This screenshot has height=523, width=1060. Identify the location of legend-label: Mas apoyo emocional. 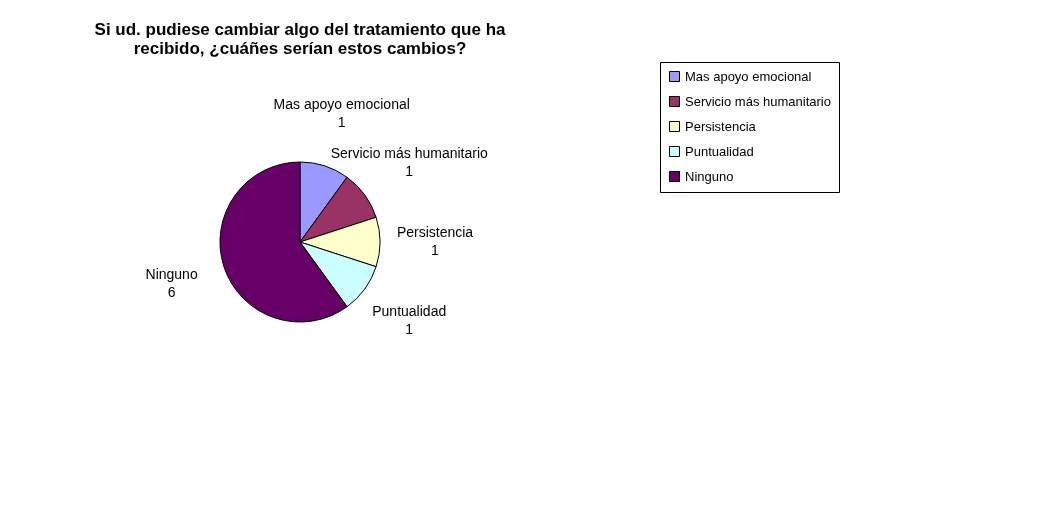
(748, 76).